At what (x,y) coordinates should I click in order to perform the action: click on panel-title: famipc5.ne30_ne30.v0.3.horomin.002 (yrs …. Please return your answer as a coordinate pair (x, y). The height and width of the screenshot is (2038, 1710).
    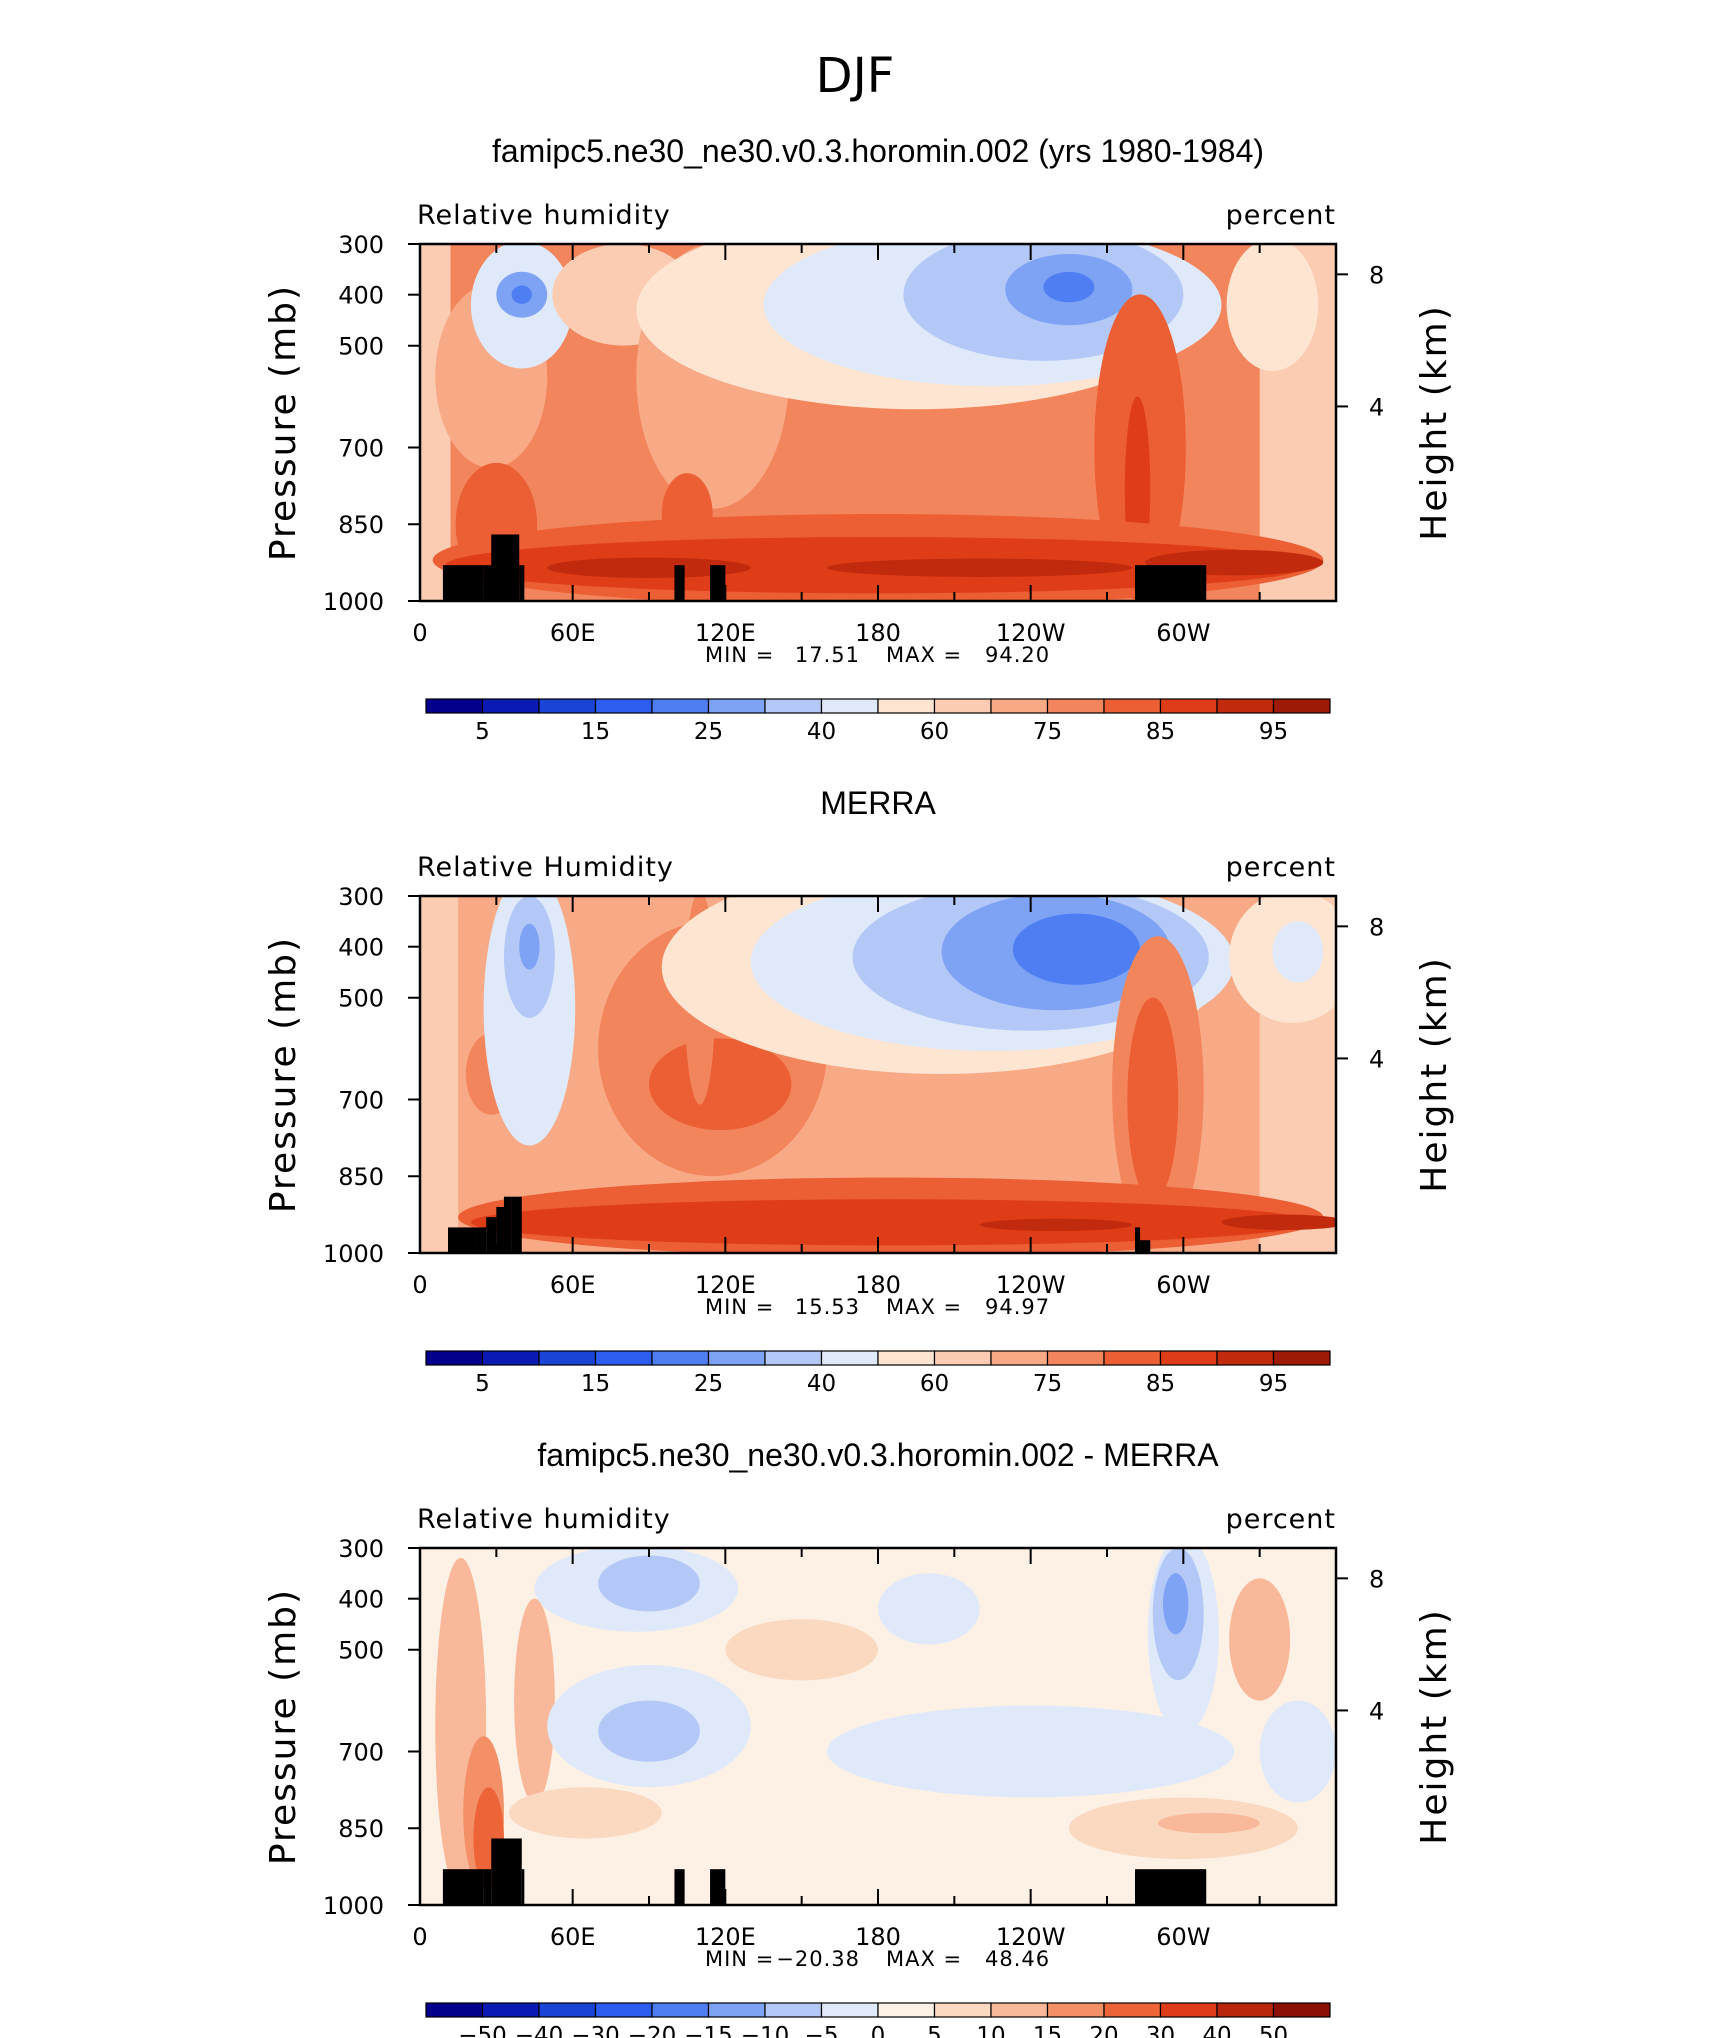
    Looking at the image, I should click on (878, 151).